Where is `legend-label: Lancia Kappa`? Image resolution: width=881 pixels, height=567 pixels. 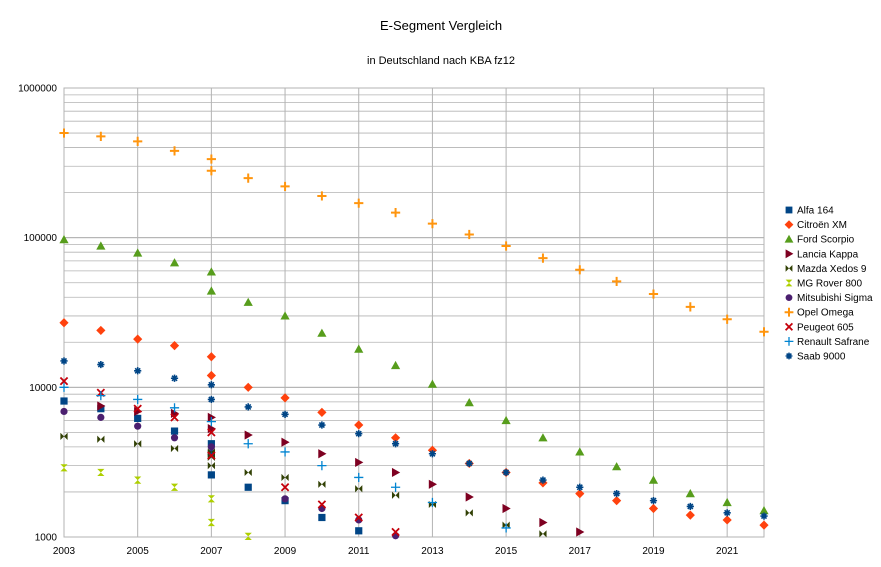
legend-label: Lancia Kappa is located at coordinates (828, 254).